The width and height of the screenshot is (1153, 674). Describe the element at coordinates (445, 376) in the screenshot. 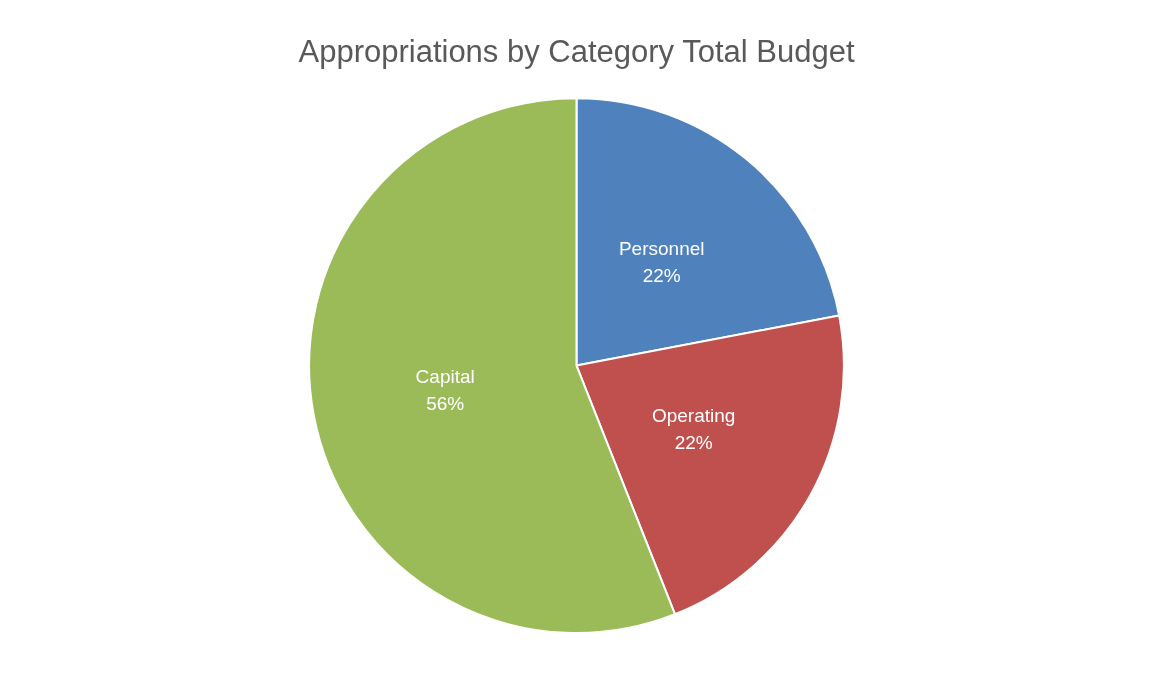

I see `slice-label: Capital` at that location.